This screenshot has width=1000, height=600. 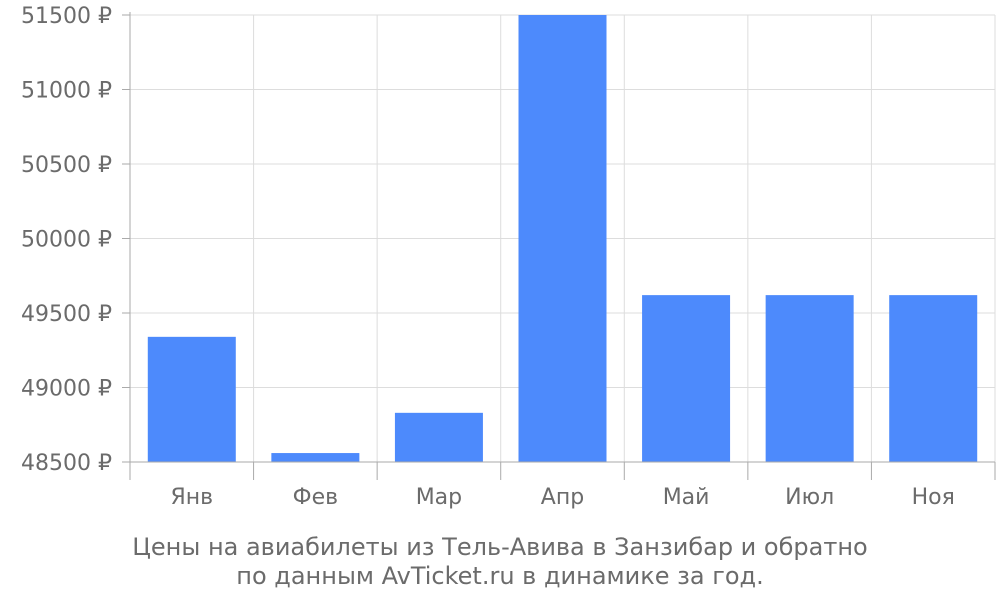 What do you see at coordinates (66, 16) in the screenshot?
I see `y-tick-label: 51500 ₽` at bounding box center [66, 16].